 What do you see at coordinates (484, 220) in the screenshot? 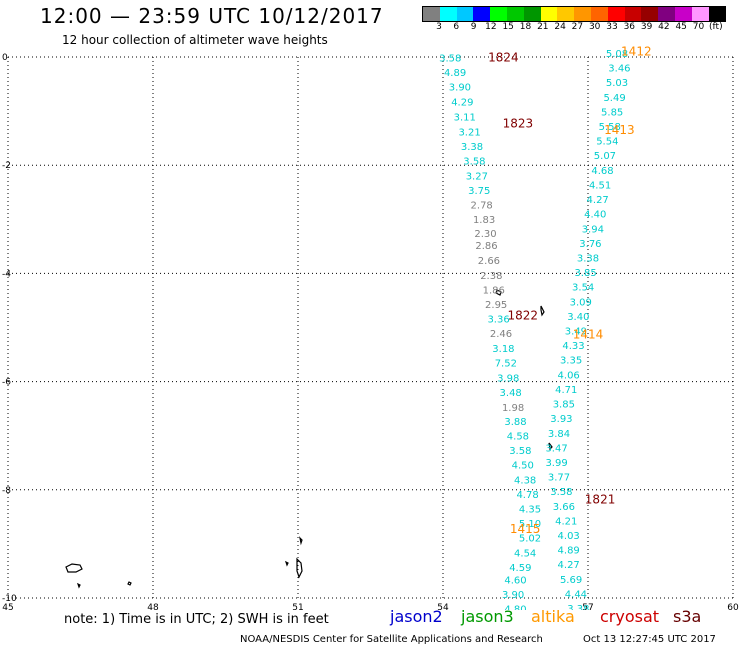
I see `wave-height-label: 1.83` at bounding box center [484, 220].